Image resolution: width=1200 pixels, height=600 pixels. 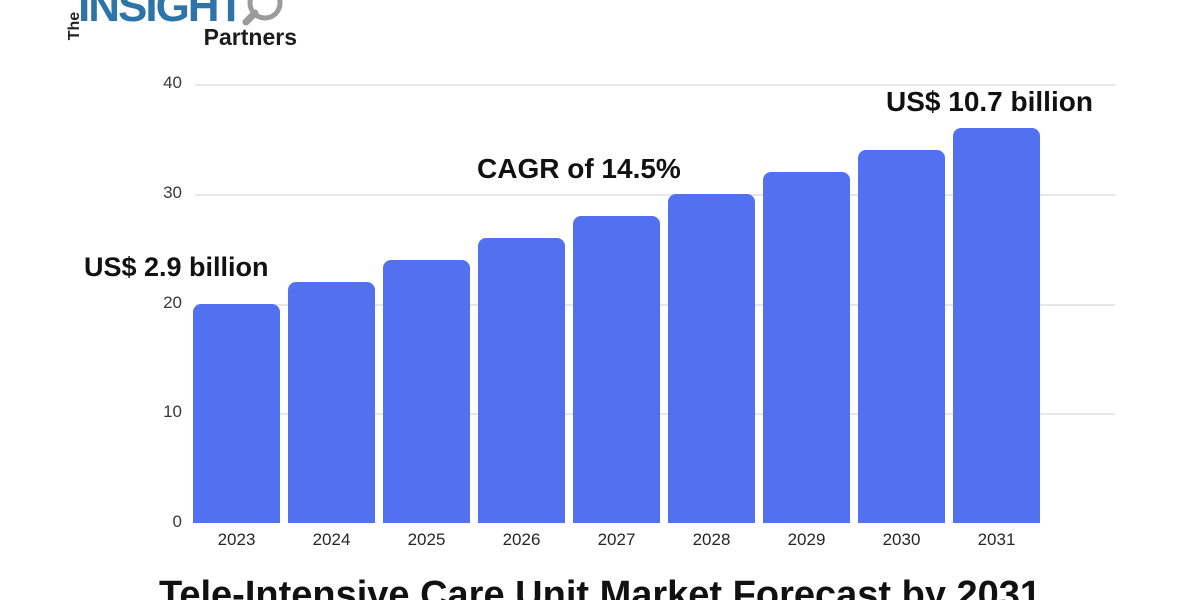 What do you see at coordinates (655, 85) in the screenshot?
I see `gridline-y40` at bounding box center [655, 85].